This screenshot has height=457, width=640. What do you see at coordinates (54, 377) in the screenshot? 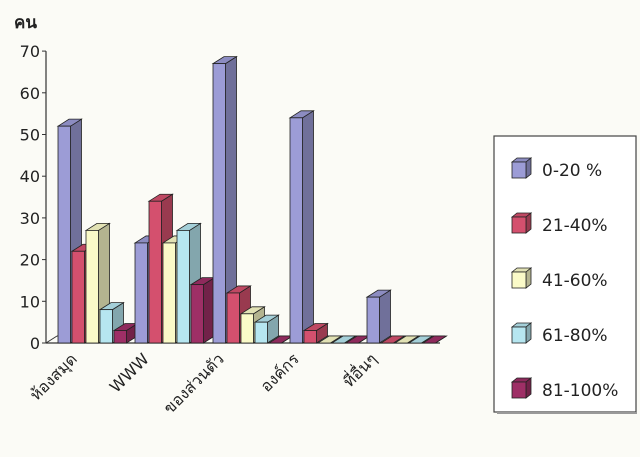
I see `x-tick-label: ห้องสมุด` at bounding box center [54, 377].